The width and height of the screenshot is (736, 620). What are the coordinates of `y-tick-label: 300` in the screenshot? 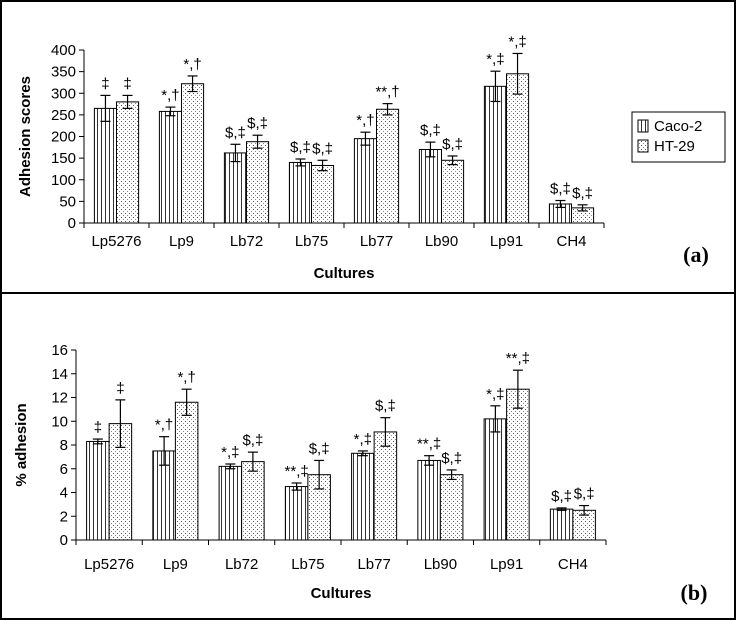 It's located at (63, 93).